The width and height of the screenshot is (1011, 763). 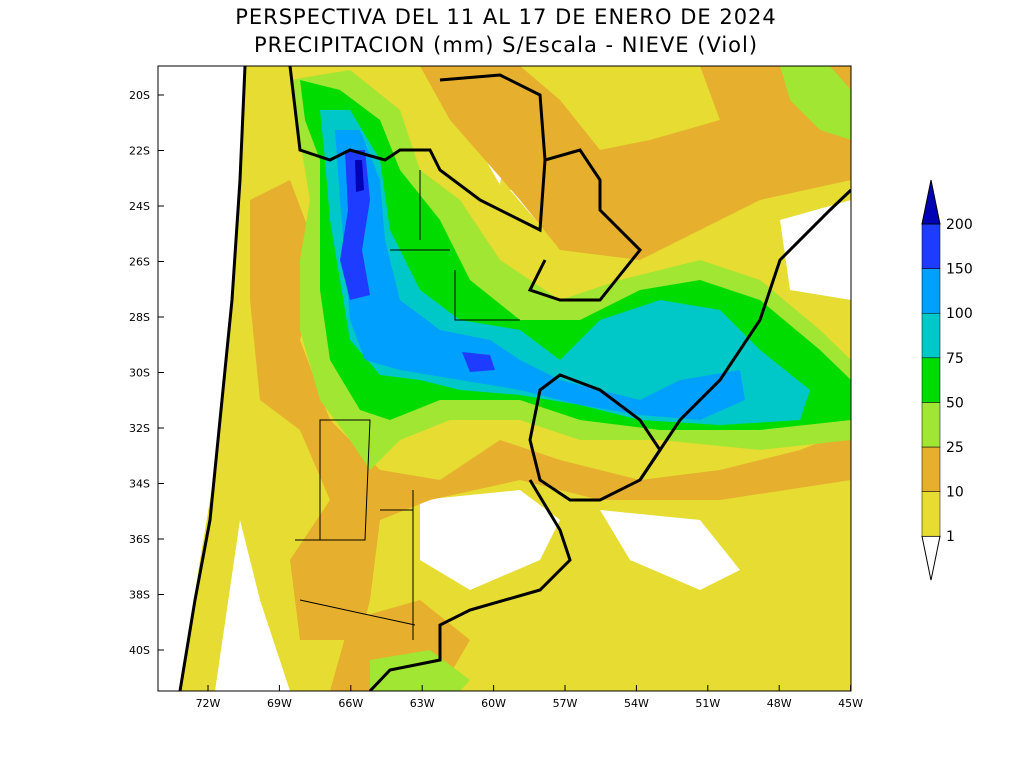 I want to click on lat-label: 20S, so click(x=139, y=95).